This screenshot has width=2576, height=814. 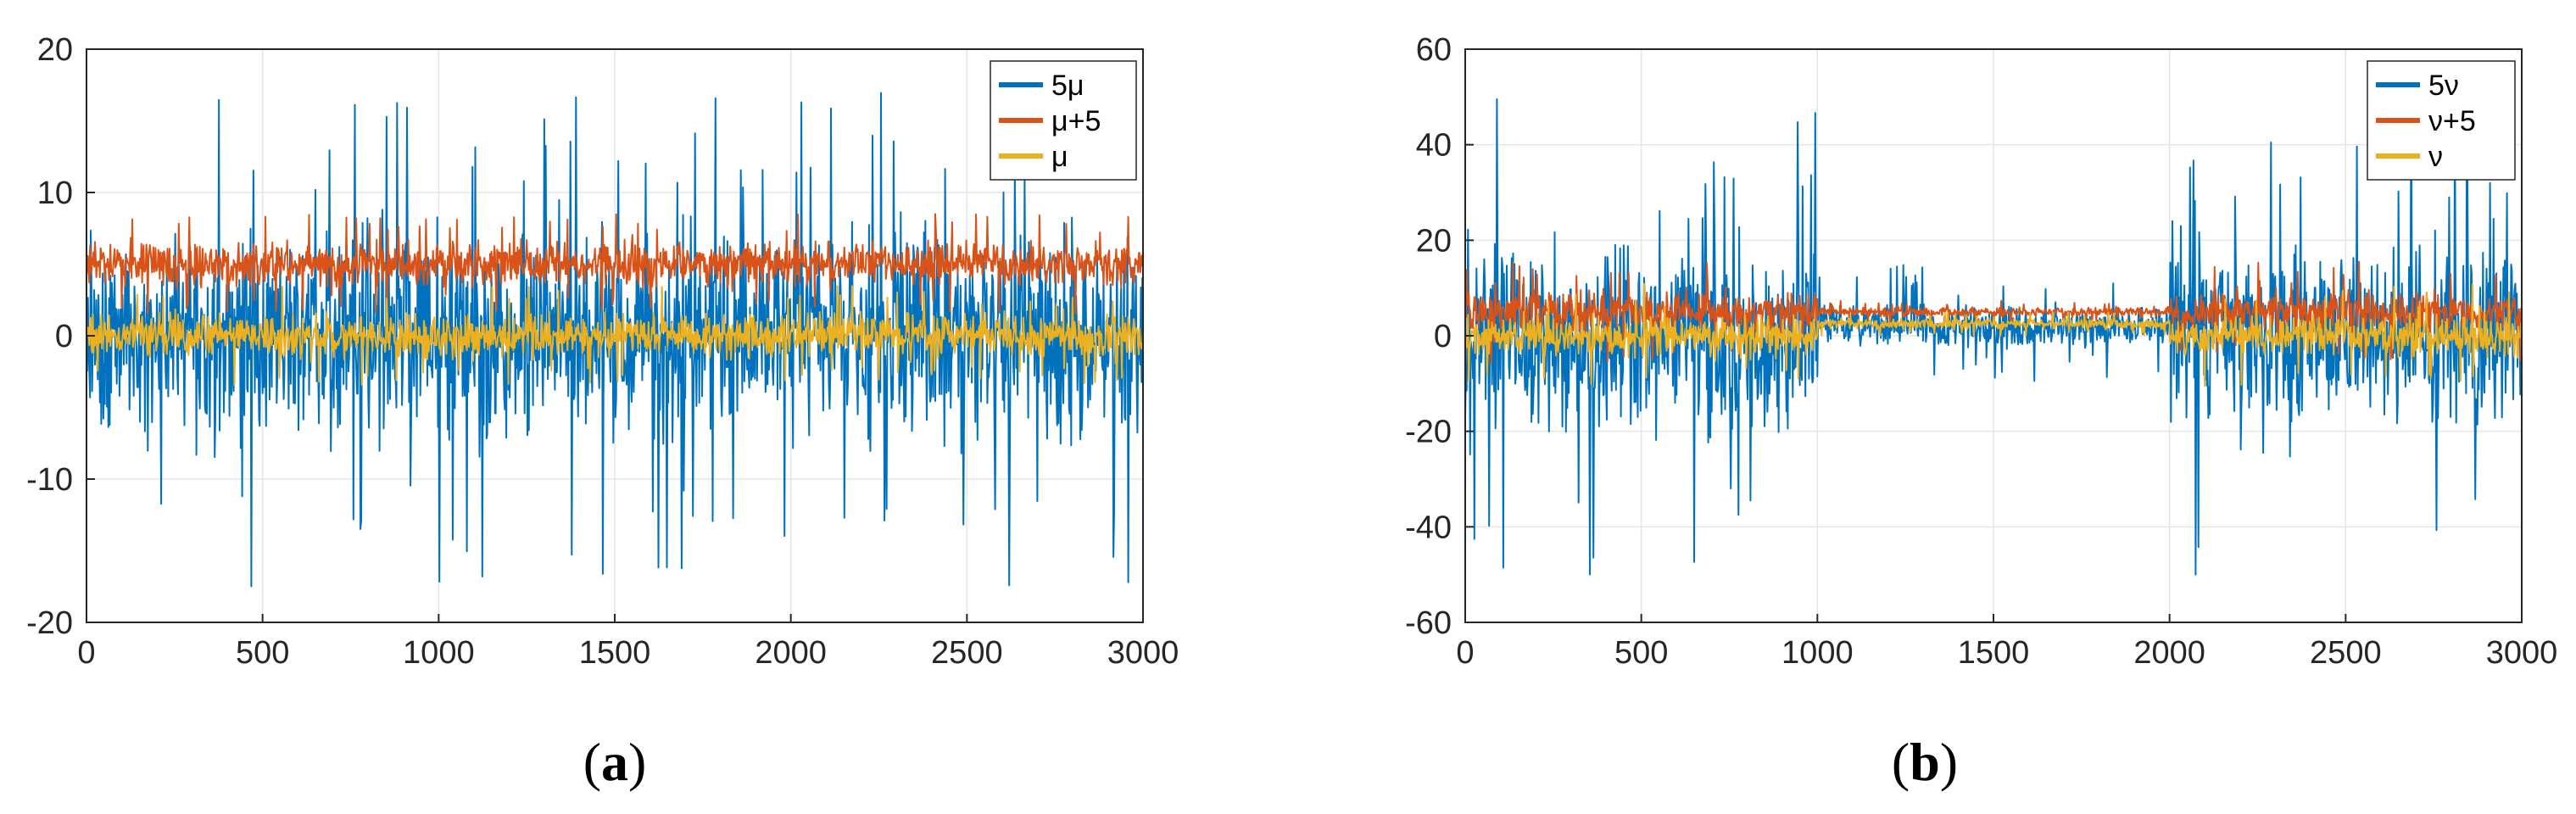 What do you see at coordinates (439, 653) in the screenshot?
I see `x-tick-label-1000-a: 1000` at bounding box center [439, 653].